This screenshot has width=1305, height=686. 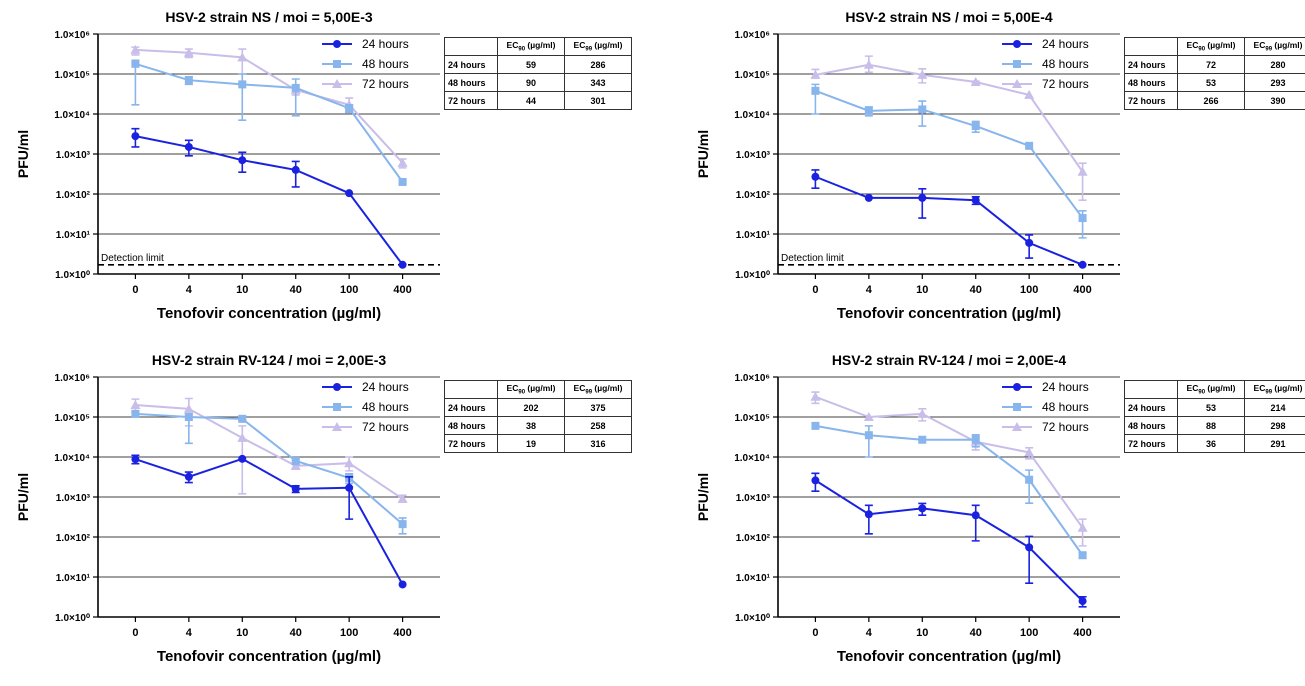 What do you see at coordinates (1151, 100) in the screenshot?
I see `ec-row-label: 72 hours` at bounding box center [1151, 100].